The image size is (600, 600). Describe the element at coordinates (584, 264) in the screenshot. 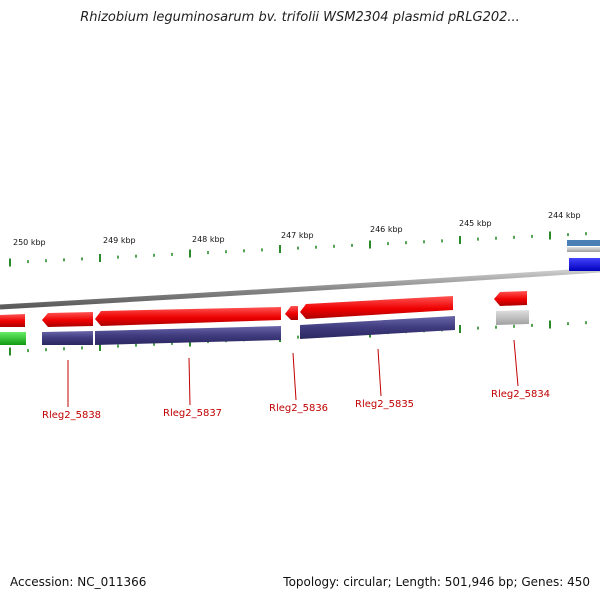

I see `feature-blue` at that location.